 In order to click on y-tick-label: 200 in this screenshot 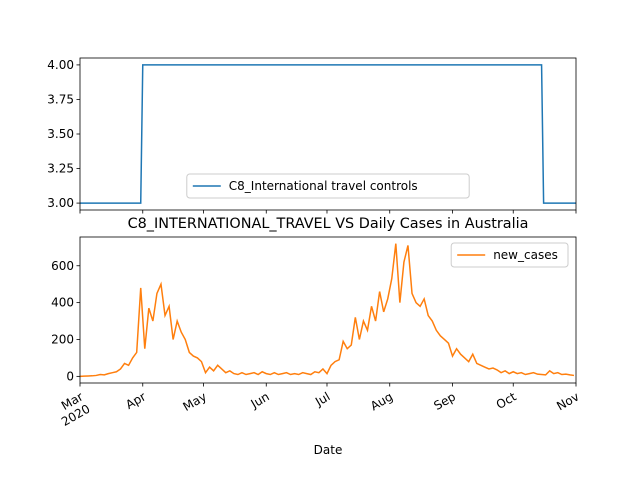, I will do `click(62, 339)`.